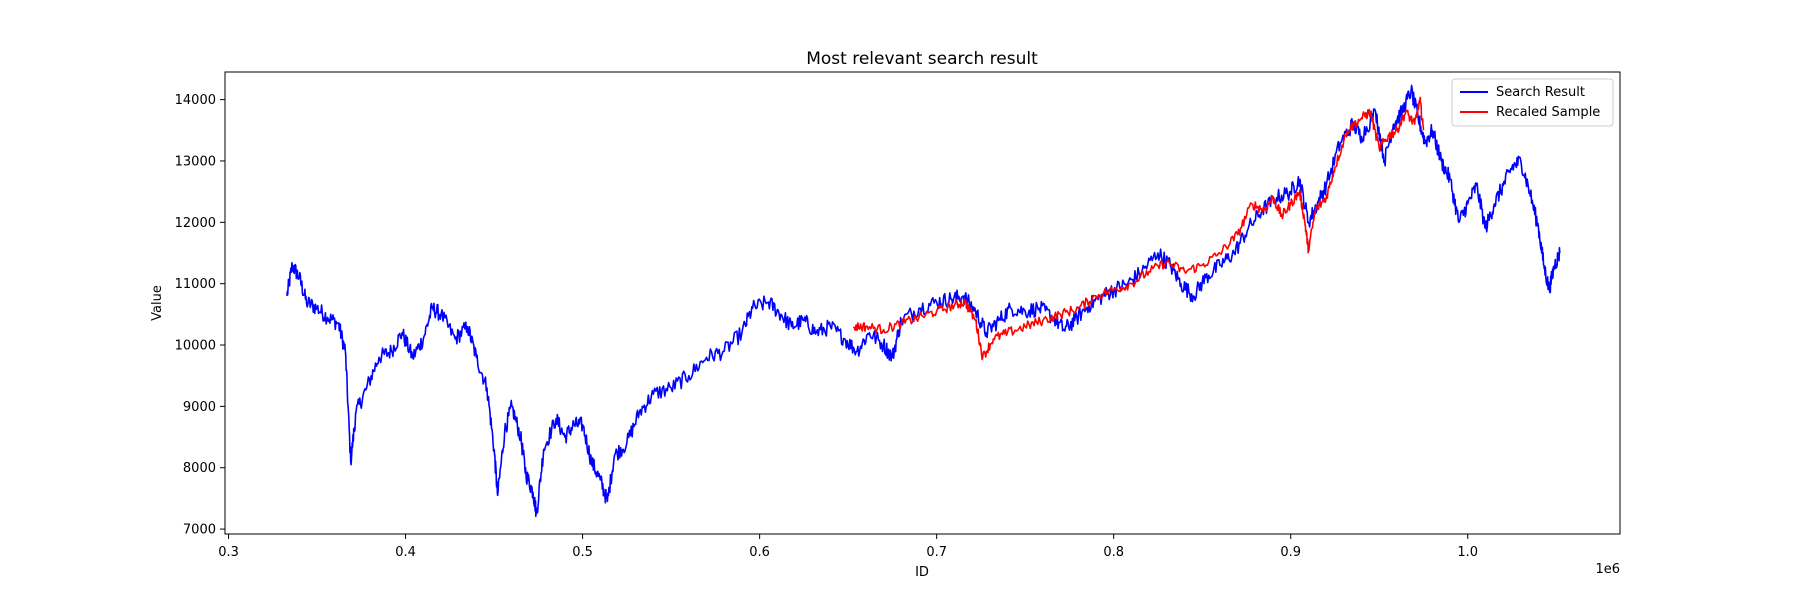 This screenshot has width=1800, height=604. I want to click on legend-label-recaled-sample: Recaled Sample, so click(1548, 112).